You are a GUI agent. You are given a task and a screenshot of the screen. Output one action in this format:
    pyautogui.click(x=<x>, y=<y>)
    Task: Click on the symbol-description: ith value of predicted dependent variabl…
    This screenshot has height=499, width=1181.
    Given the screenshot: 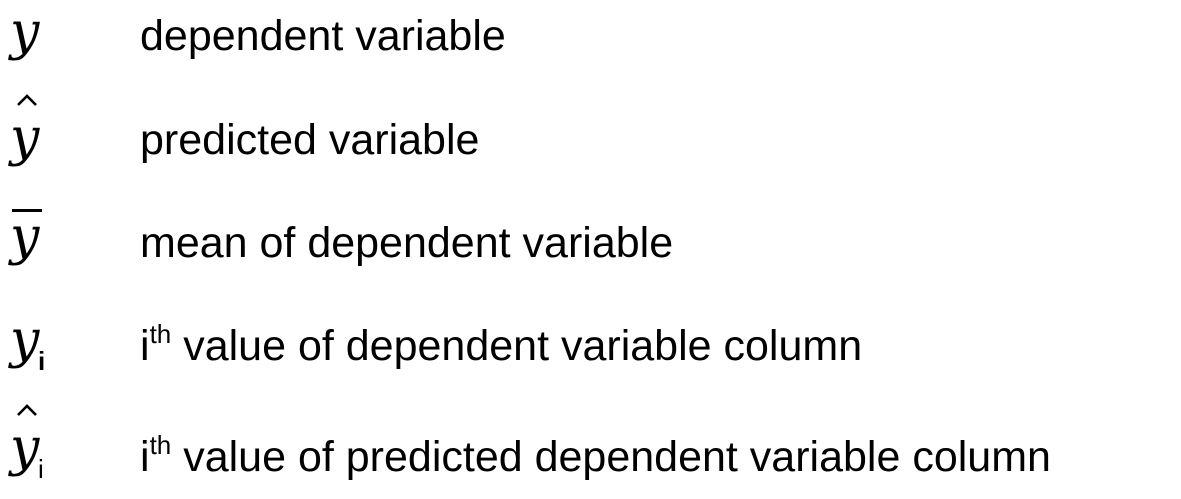 What is the action you would take?
    pyautogui.click(x=595, y=456)
    